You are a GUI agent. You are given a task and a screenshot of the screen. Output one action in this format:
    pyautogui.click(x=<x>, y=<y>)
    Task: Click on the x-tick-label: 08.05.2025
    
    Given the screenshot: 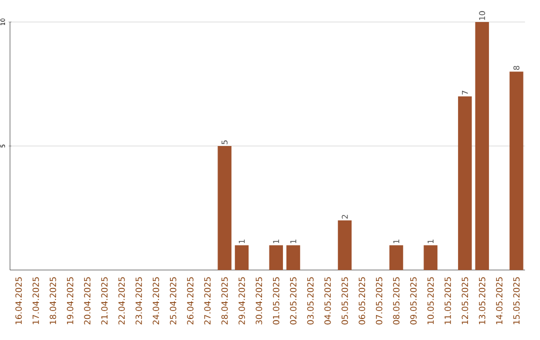 What is the action you would take?
    pyautogui.click(x=396, y=300)
    